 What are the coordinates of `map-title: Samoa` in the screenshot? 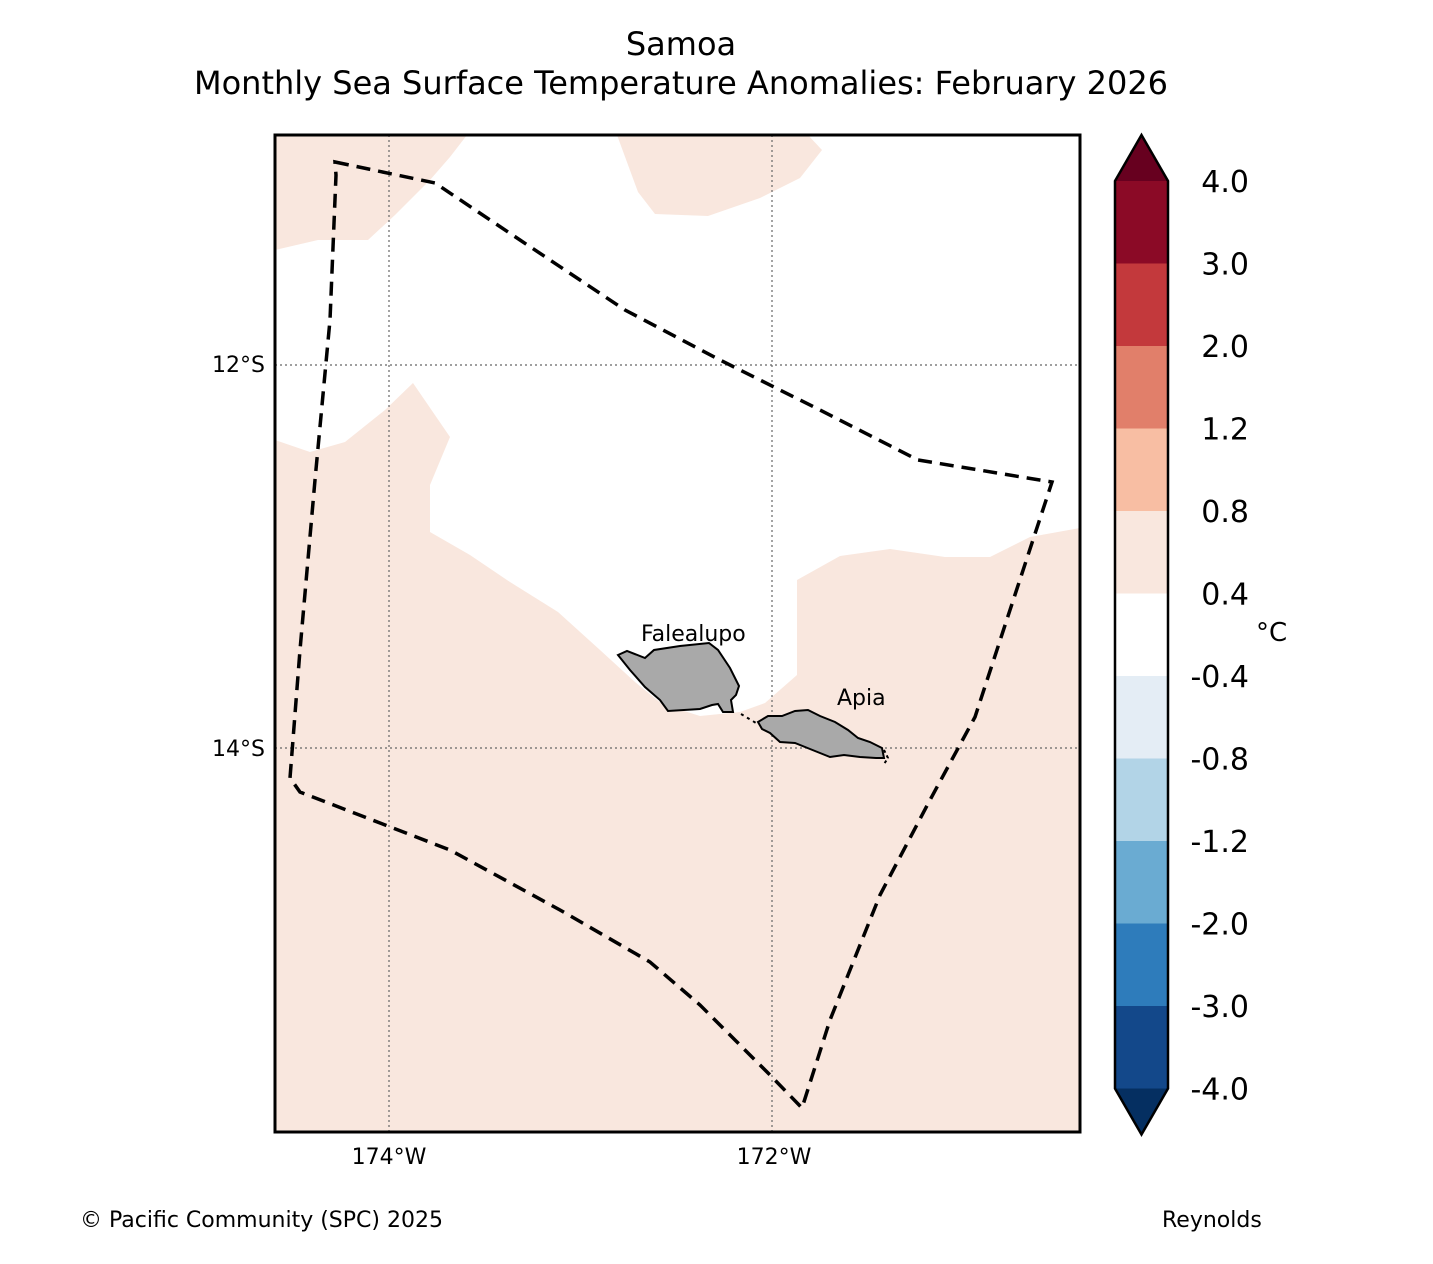 It's located at (681, 44).